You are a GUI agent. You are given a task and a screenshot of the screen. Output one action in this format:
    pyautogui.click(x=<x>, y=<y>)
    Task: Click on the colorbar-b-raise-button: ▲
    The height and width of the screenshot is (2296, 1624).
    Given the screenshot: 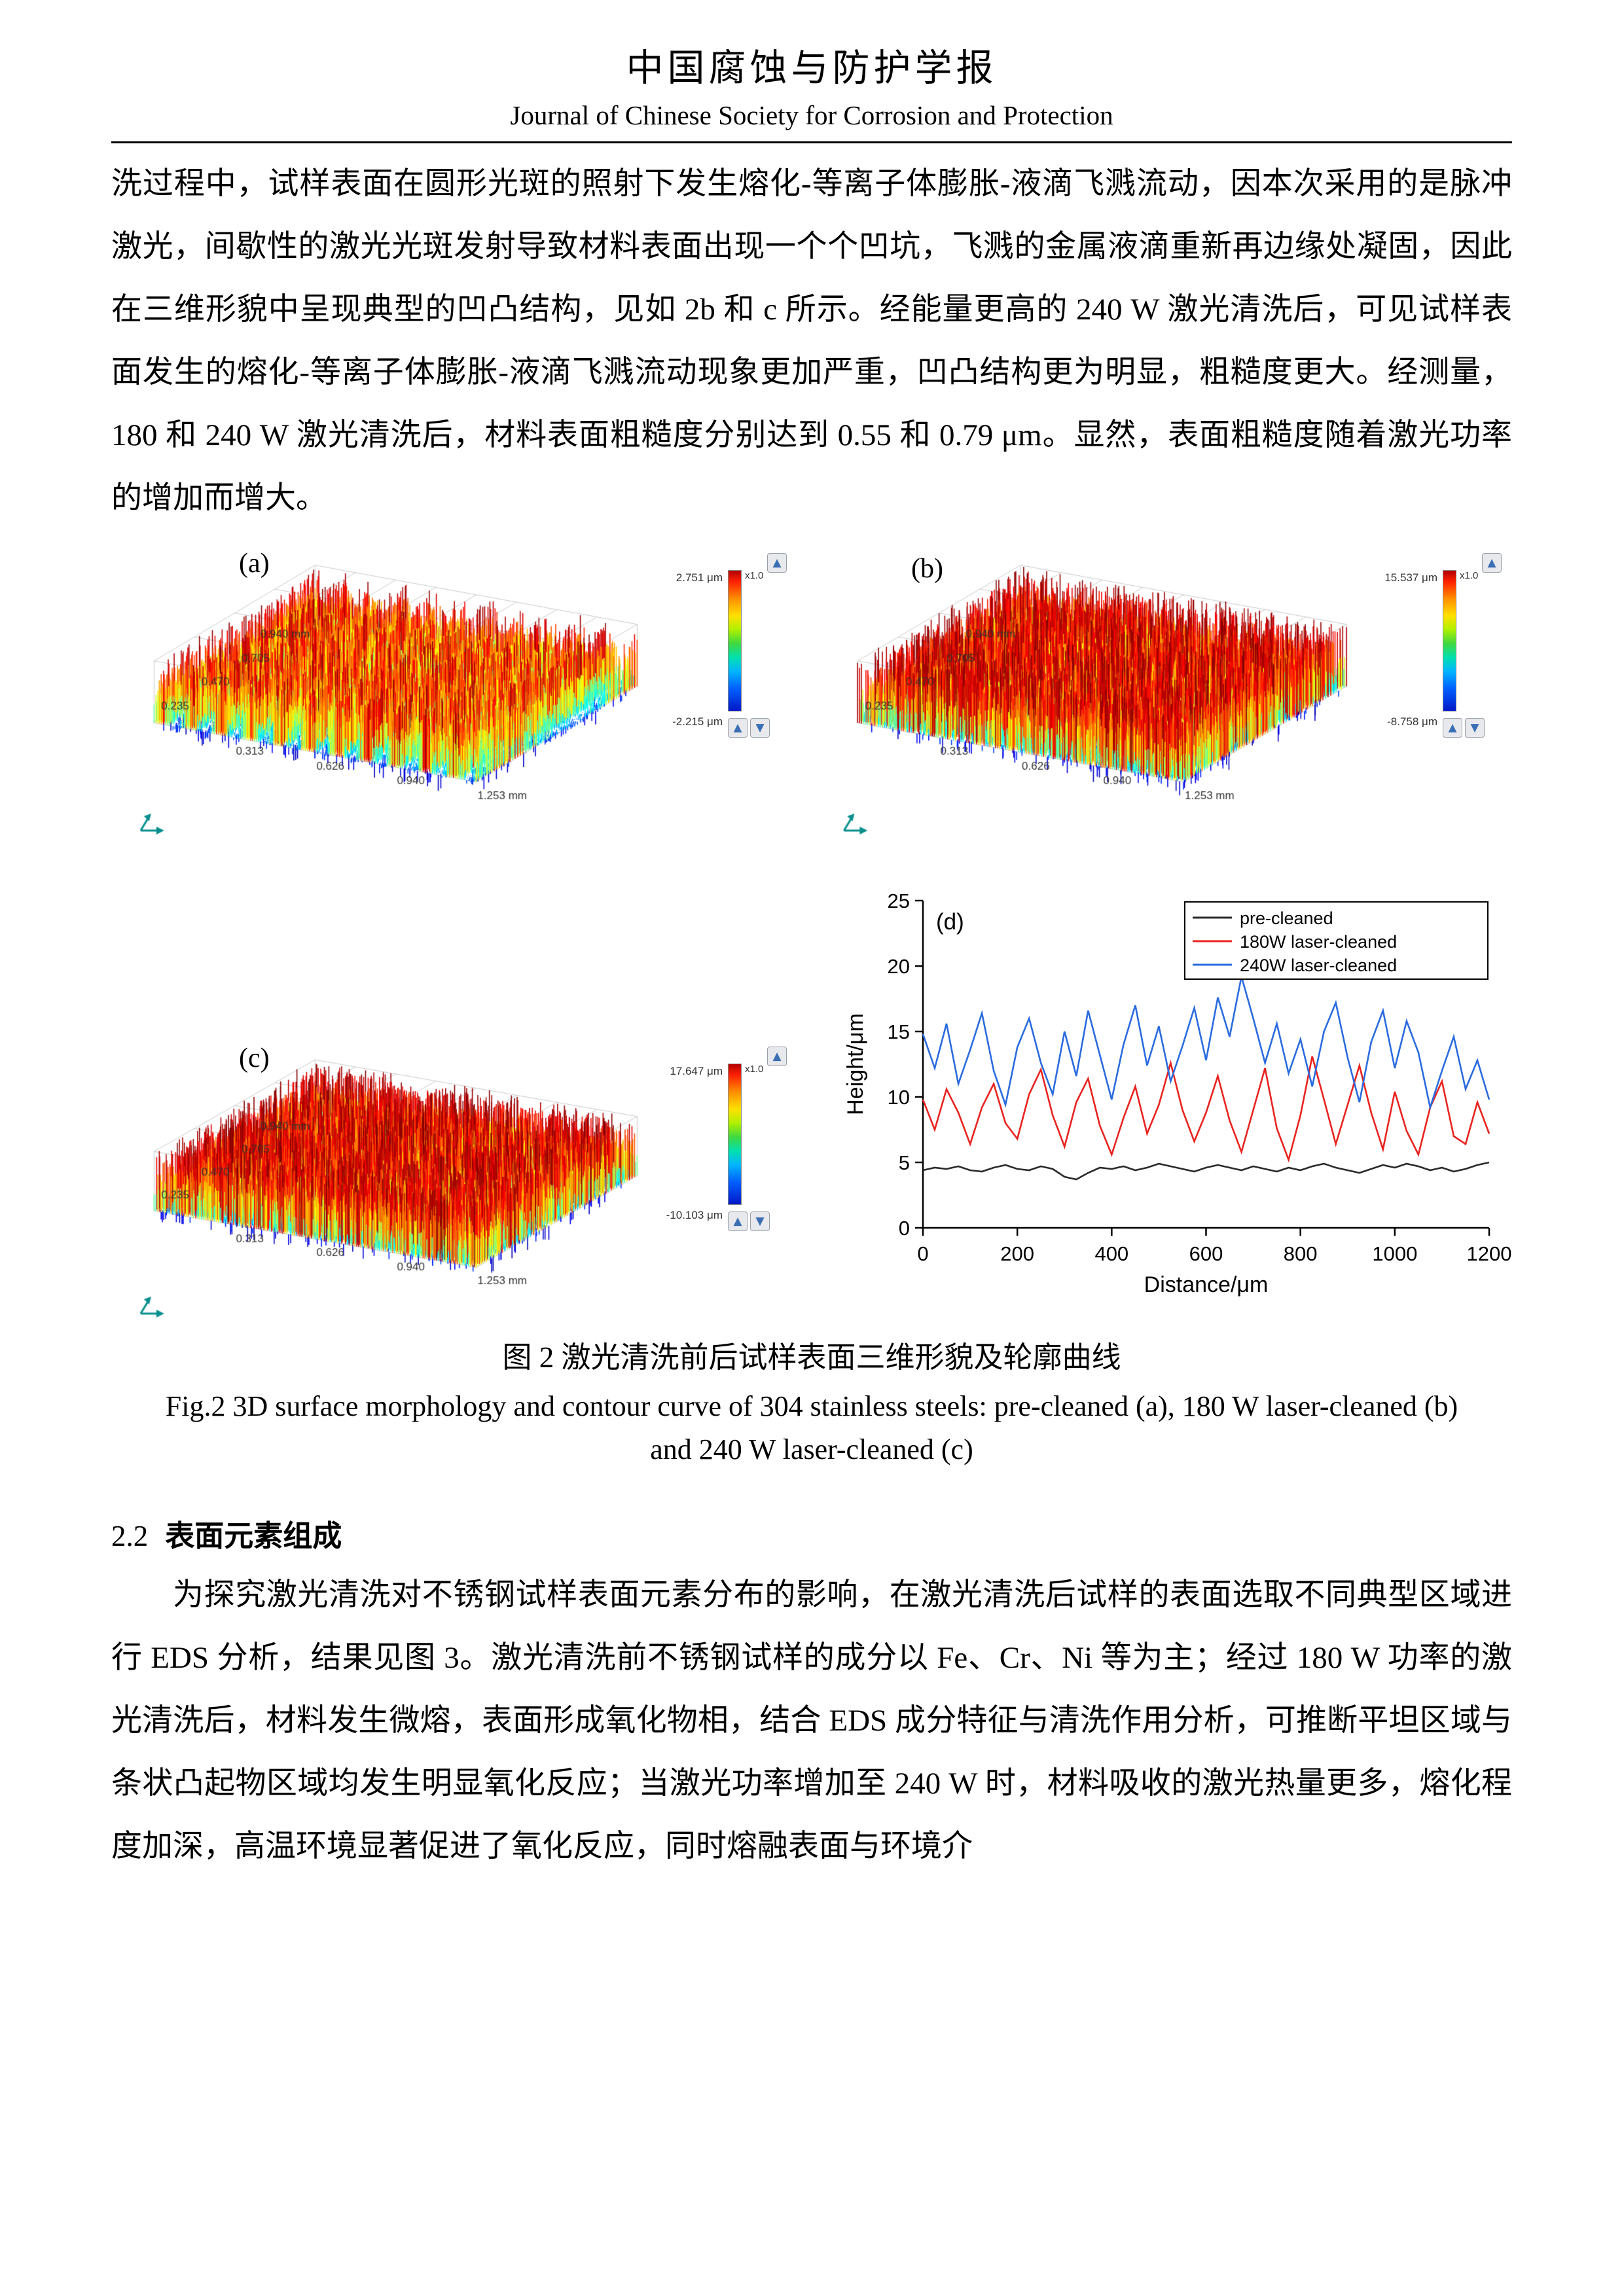 What is the action you would take?
    pyautogui.click(x=1452, y=728)
    